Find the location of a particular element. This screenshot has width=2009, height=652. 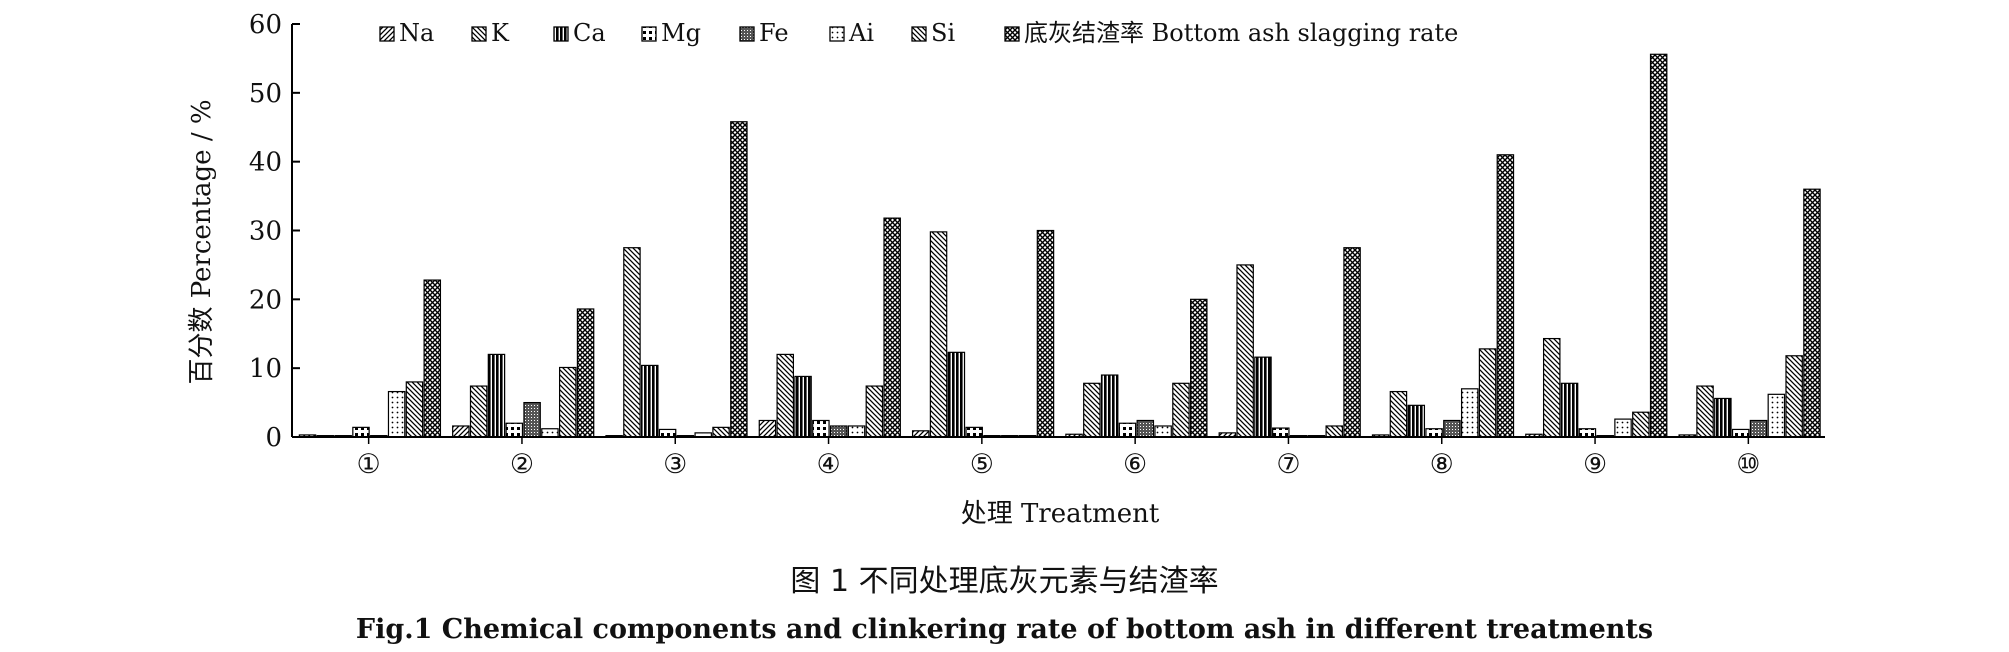

x-tick-label: ② is located at coordinates (522, 464).